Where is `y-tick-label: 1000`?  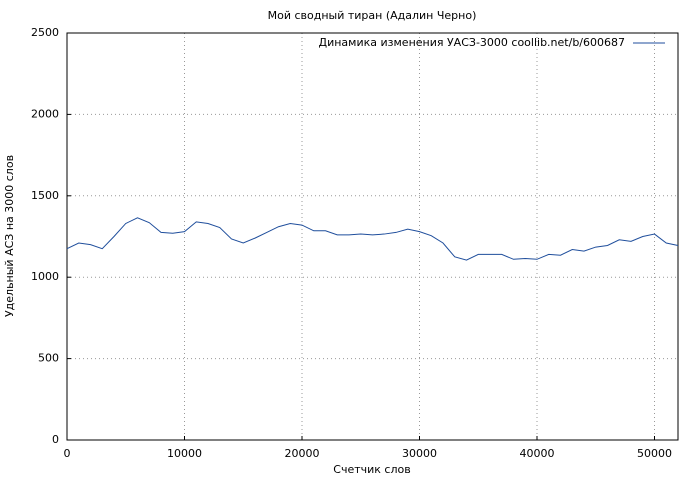 y-tick-label: 1000 is located at coordinates (45, 276).